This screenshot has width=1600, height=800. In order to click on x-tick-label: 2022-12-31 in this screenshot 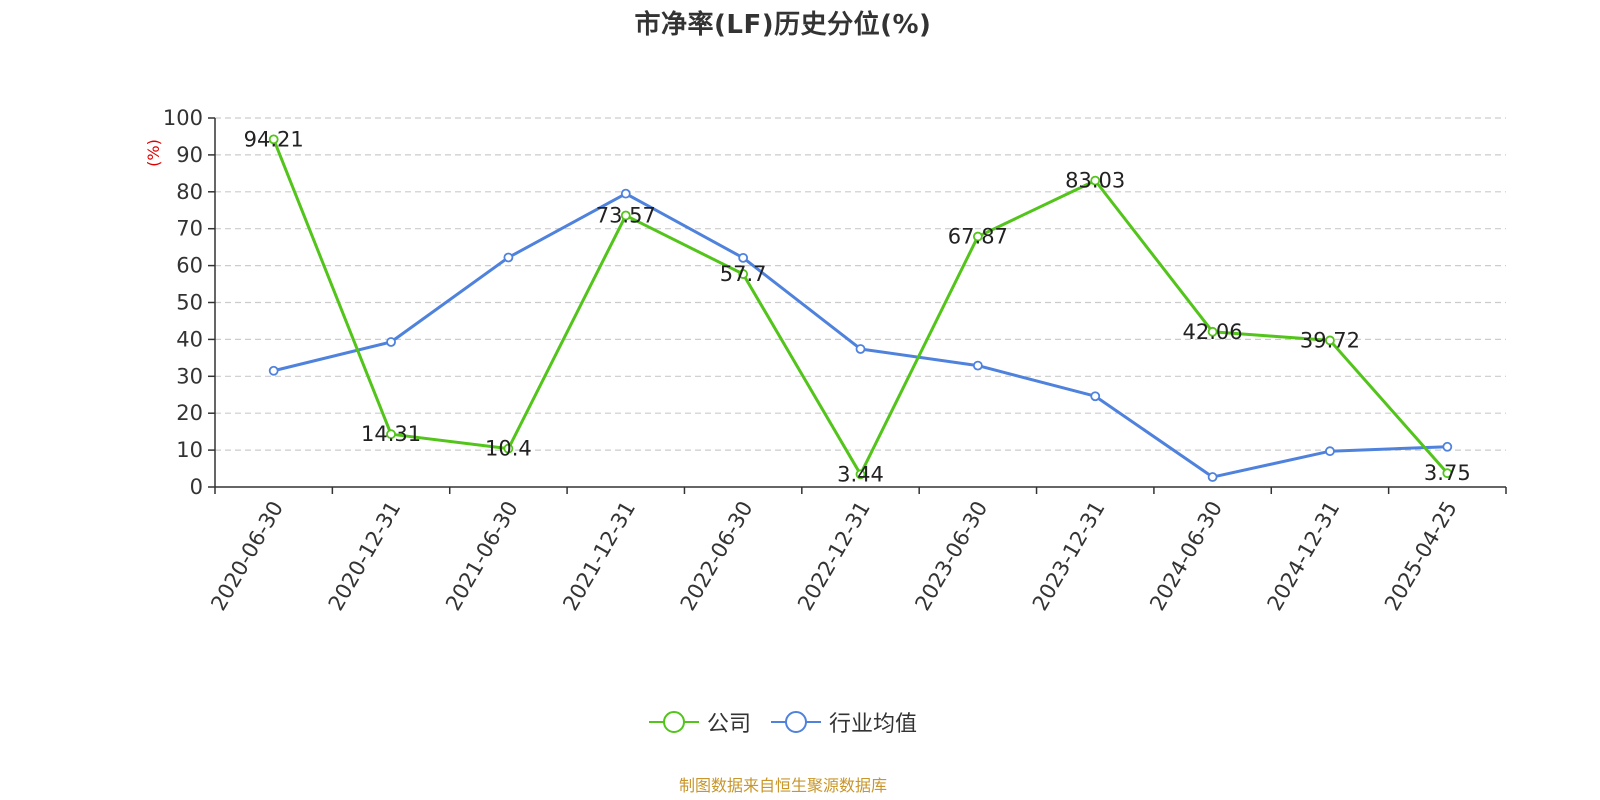, I will do `click(834, 556)`.